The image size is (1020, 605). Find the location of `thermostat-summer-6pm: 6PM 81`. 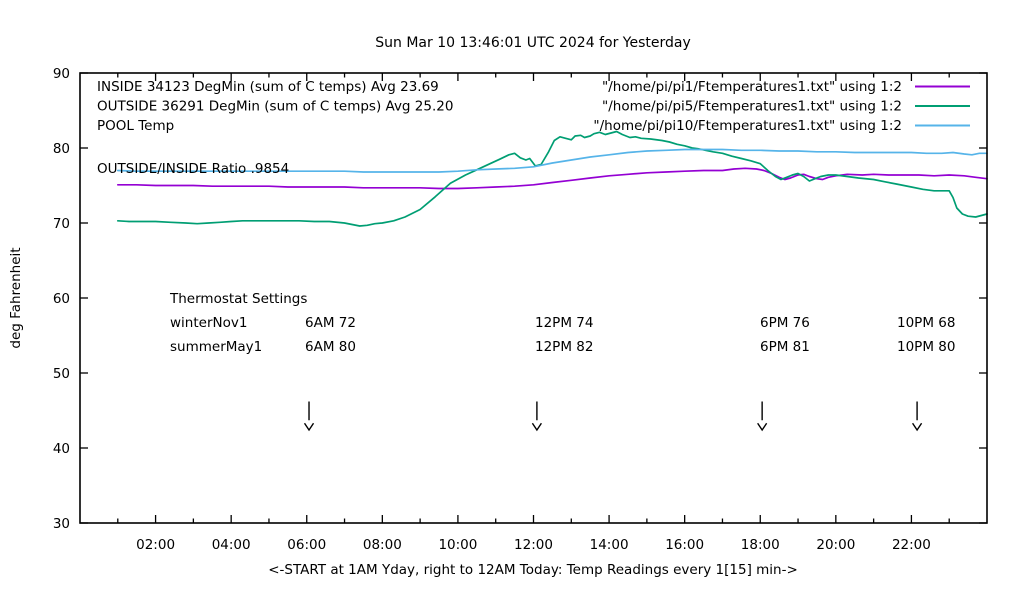

thermostat-summer-6pm: 6PM 81 is located at coordinates (785, 347).